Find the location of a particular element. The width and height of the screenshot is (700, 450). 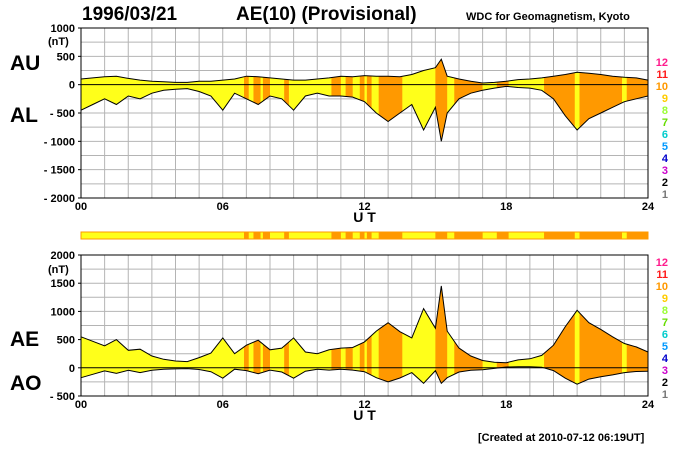

bottom-series-ao is located at coordinates (364, 375).